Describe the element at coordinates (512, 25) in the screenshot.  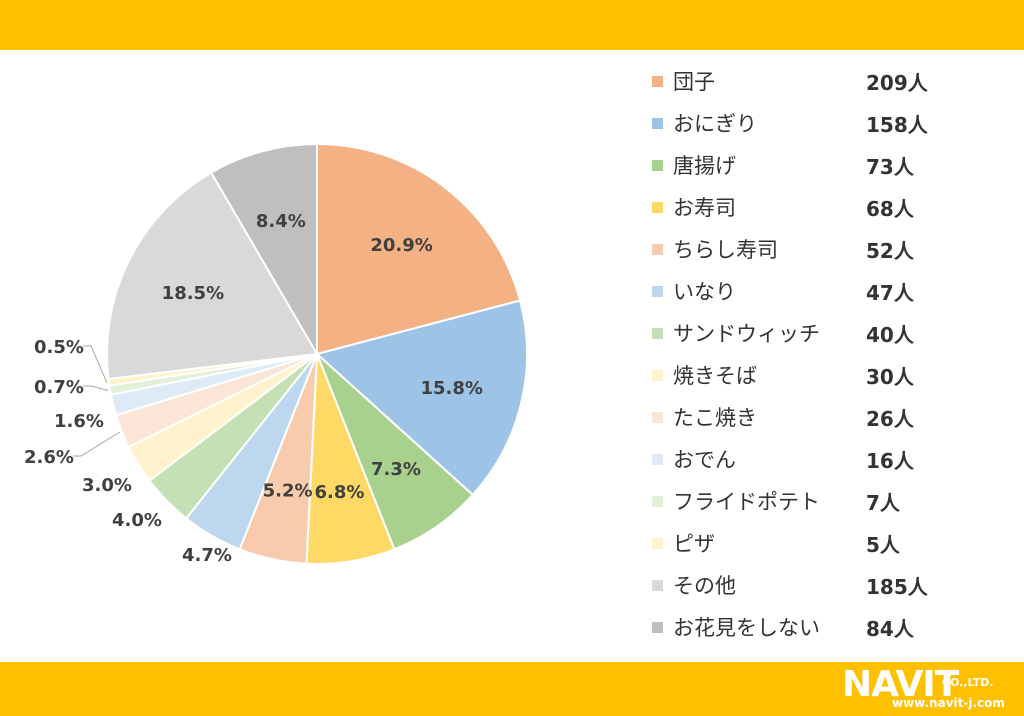
I see `top-banner` at that location.